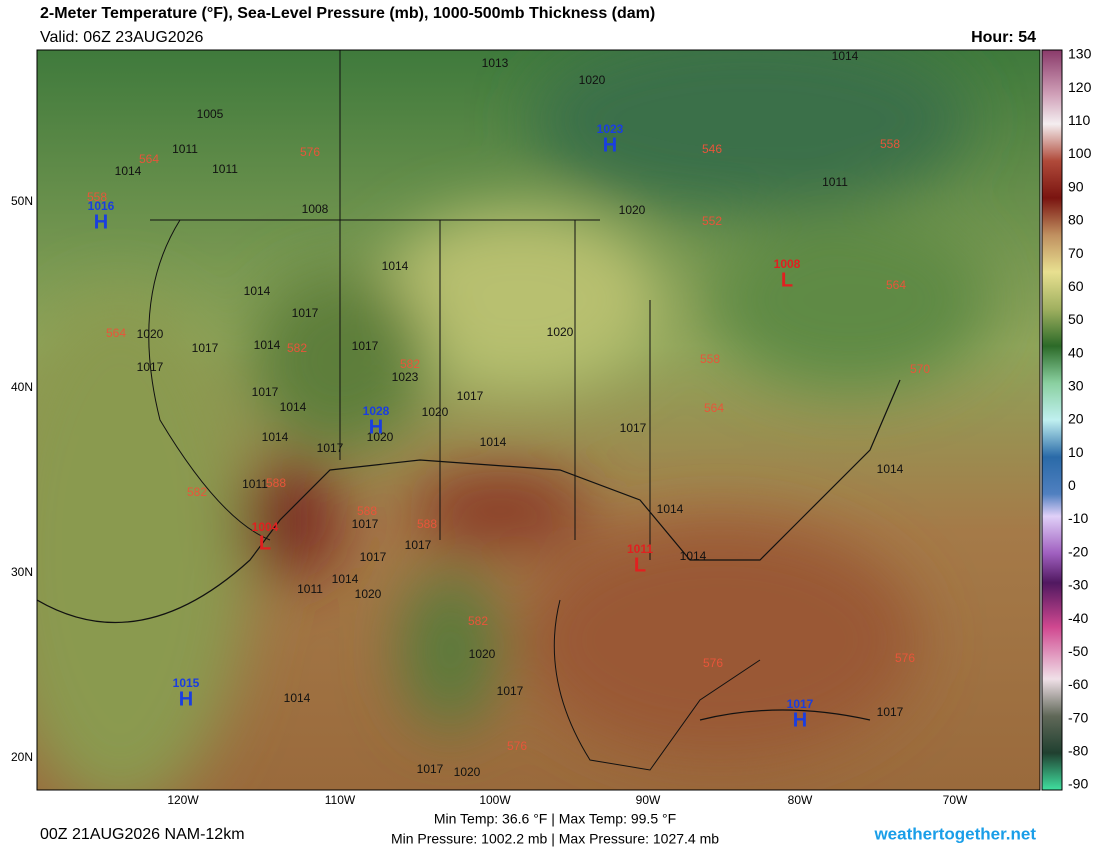 The image size is (1100, 855). What do you see at coordinates (1076, 253) in the screenshot?
I see `colorbar-label: 70` at bounding box center [1076, 253].